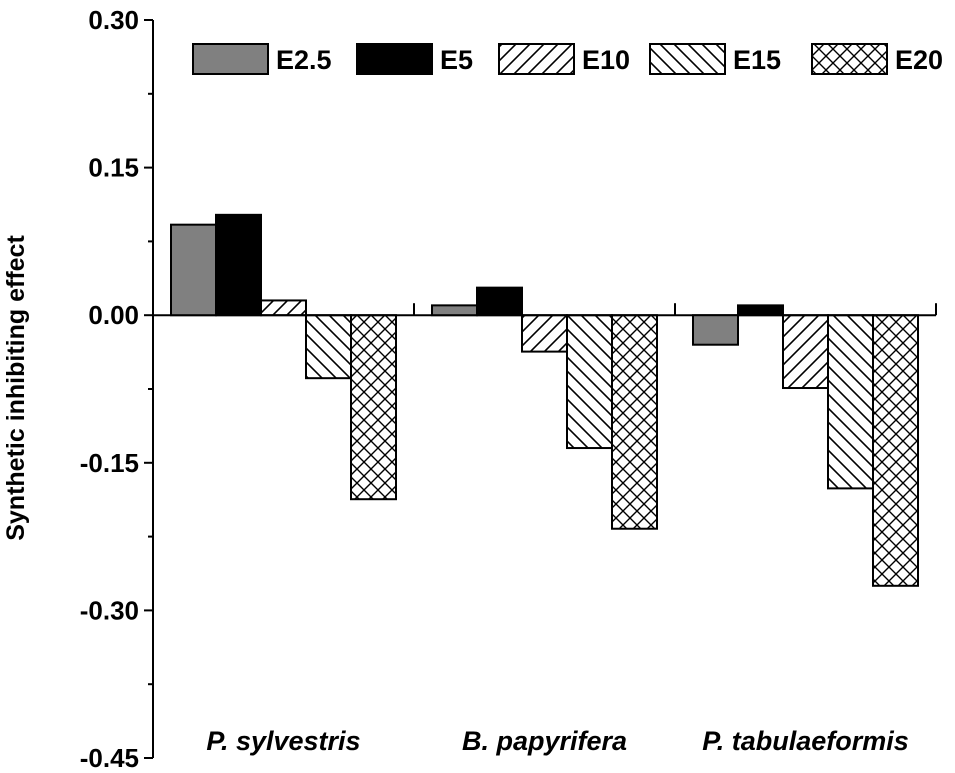 The width and height of the screenshot is (955, 773). Describe the element at coordinates (109, 463) in the screenshot. I see `y-tick-label: -0.15` at that location.